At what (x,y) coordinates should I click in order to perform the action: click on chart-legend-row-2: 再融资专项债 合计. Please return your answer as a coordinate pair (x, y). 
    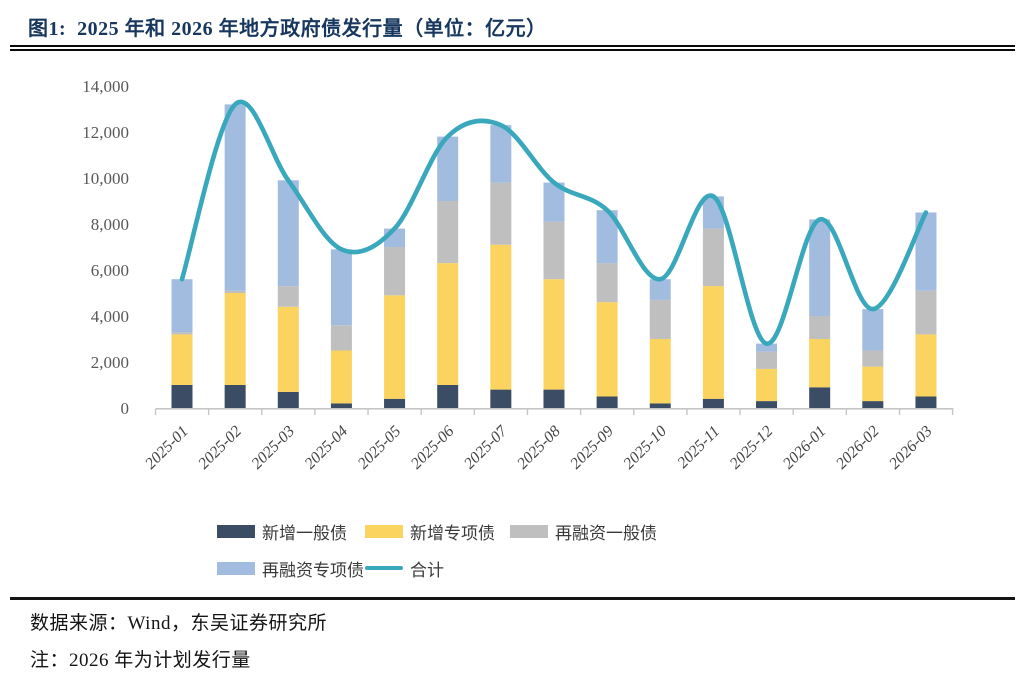
    Looking at the image, I should click on (517, 569).